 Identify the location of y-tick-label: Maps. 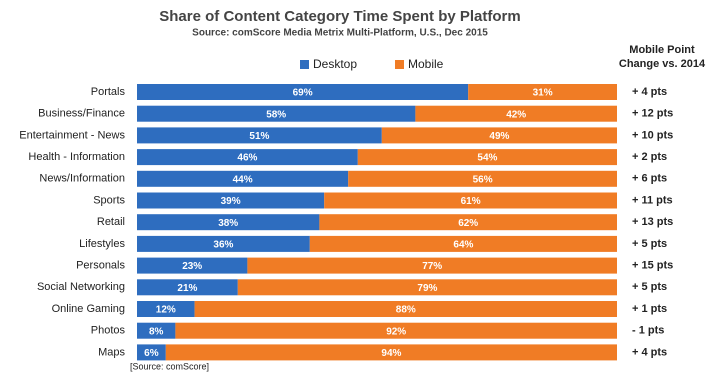
(111, 352).